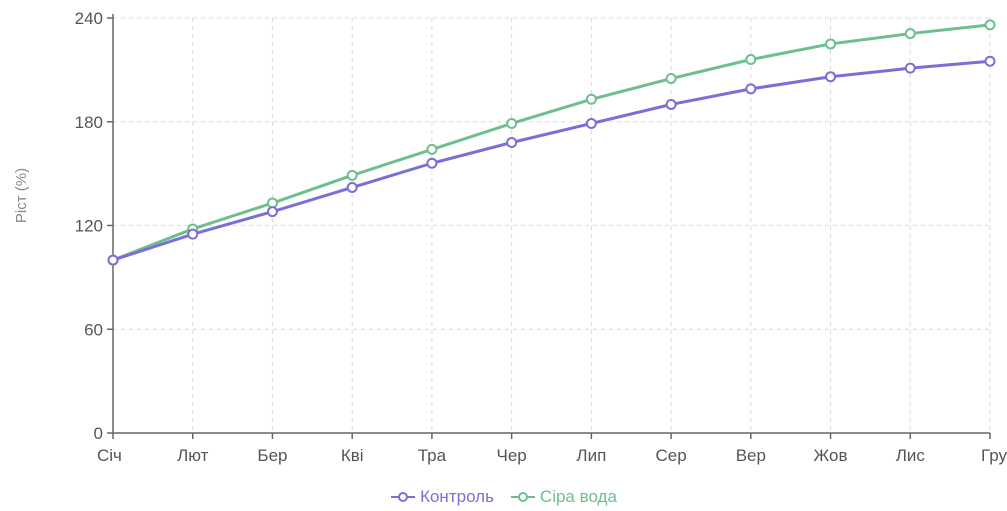 The height and width of the screenshot is (511, 1007). I want to click on legend-item-series-1: Сіра вода, so click(563, 497).